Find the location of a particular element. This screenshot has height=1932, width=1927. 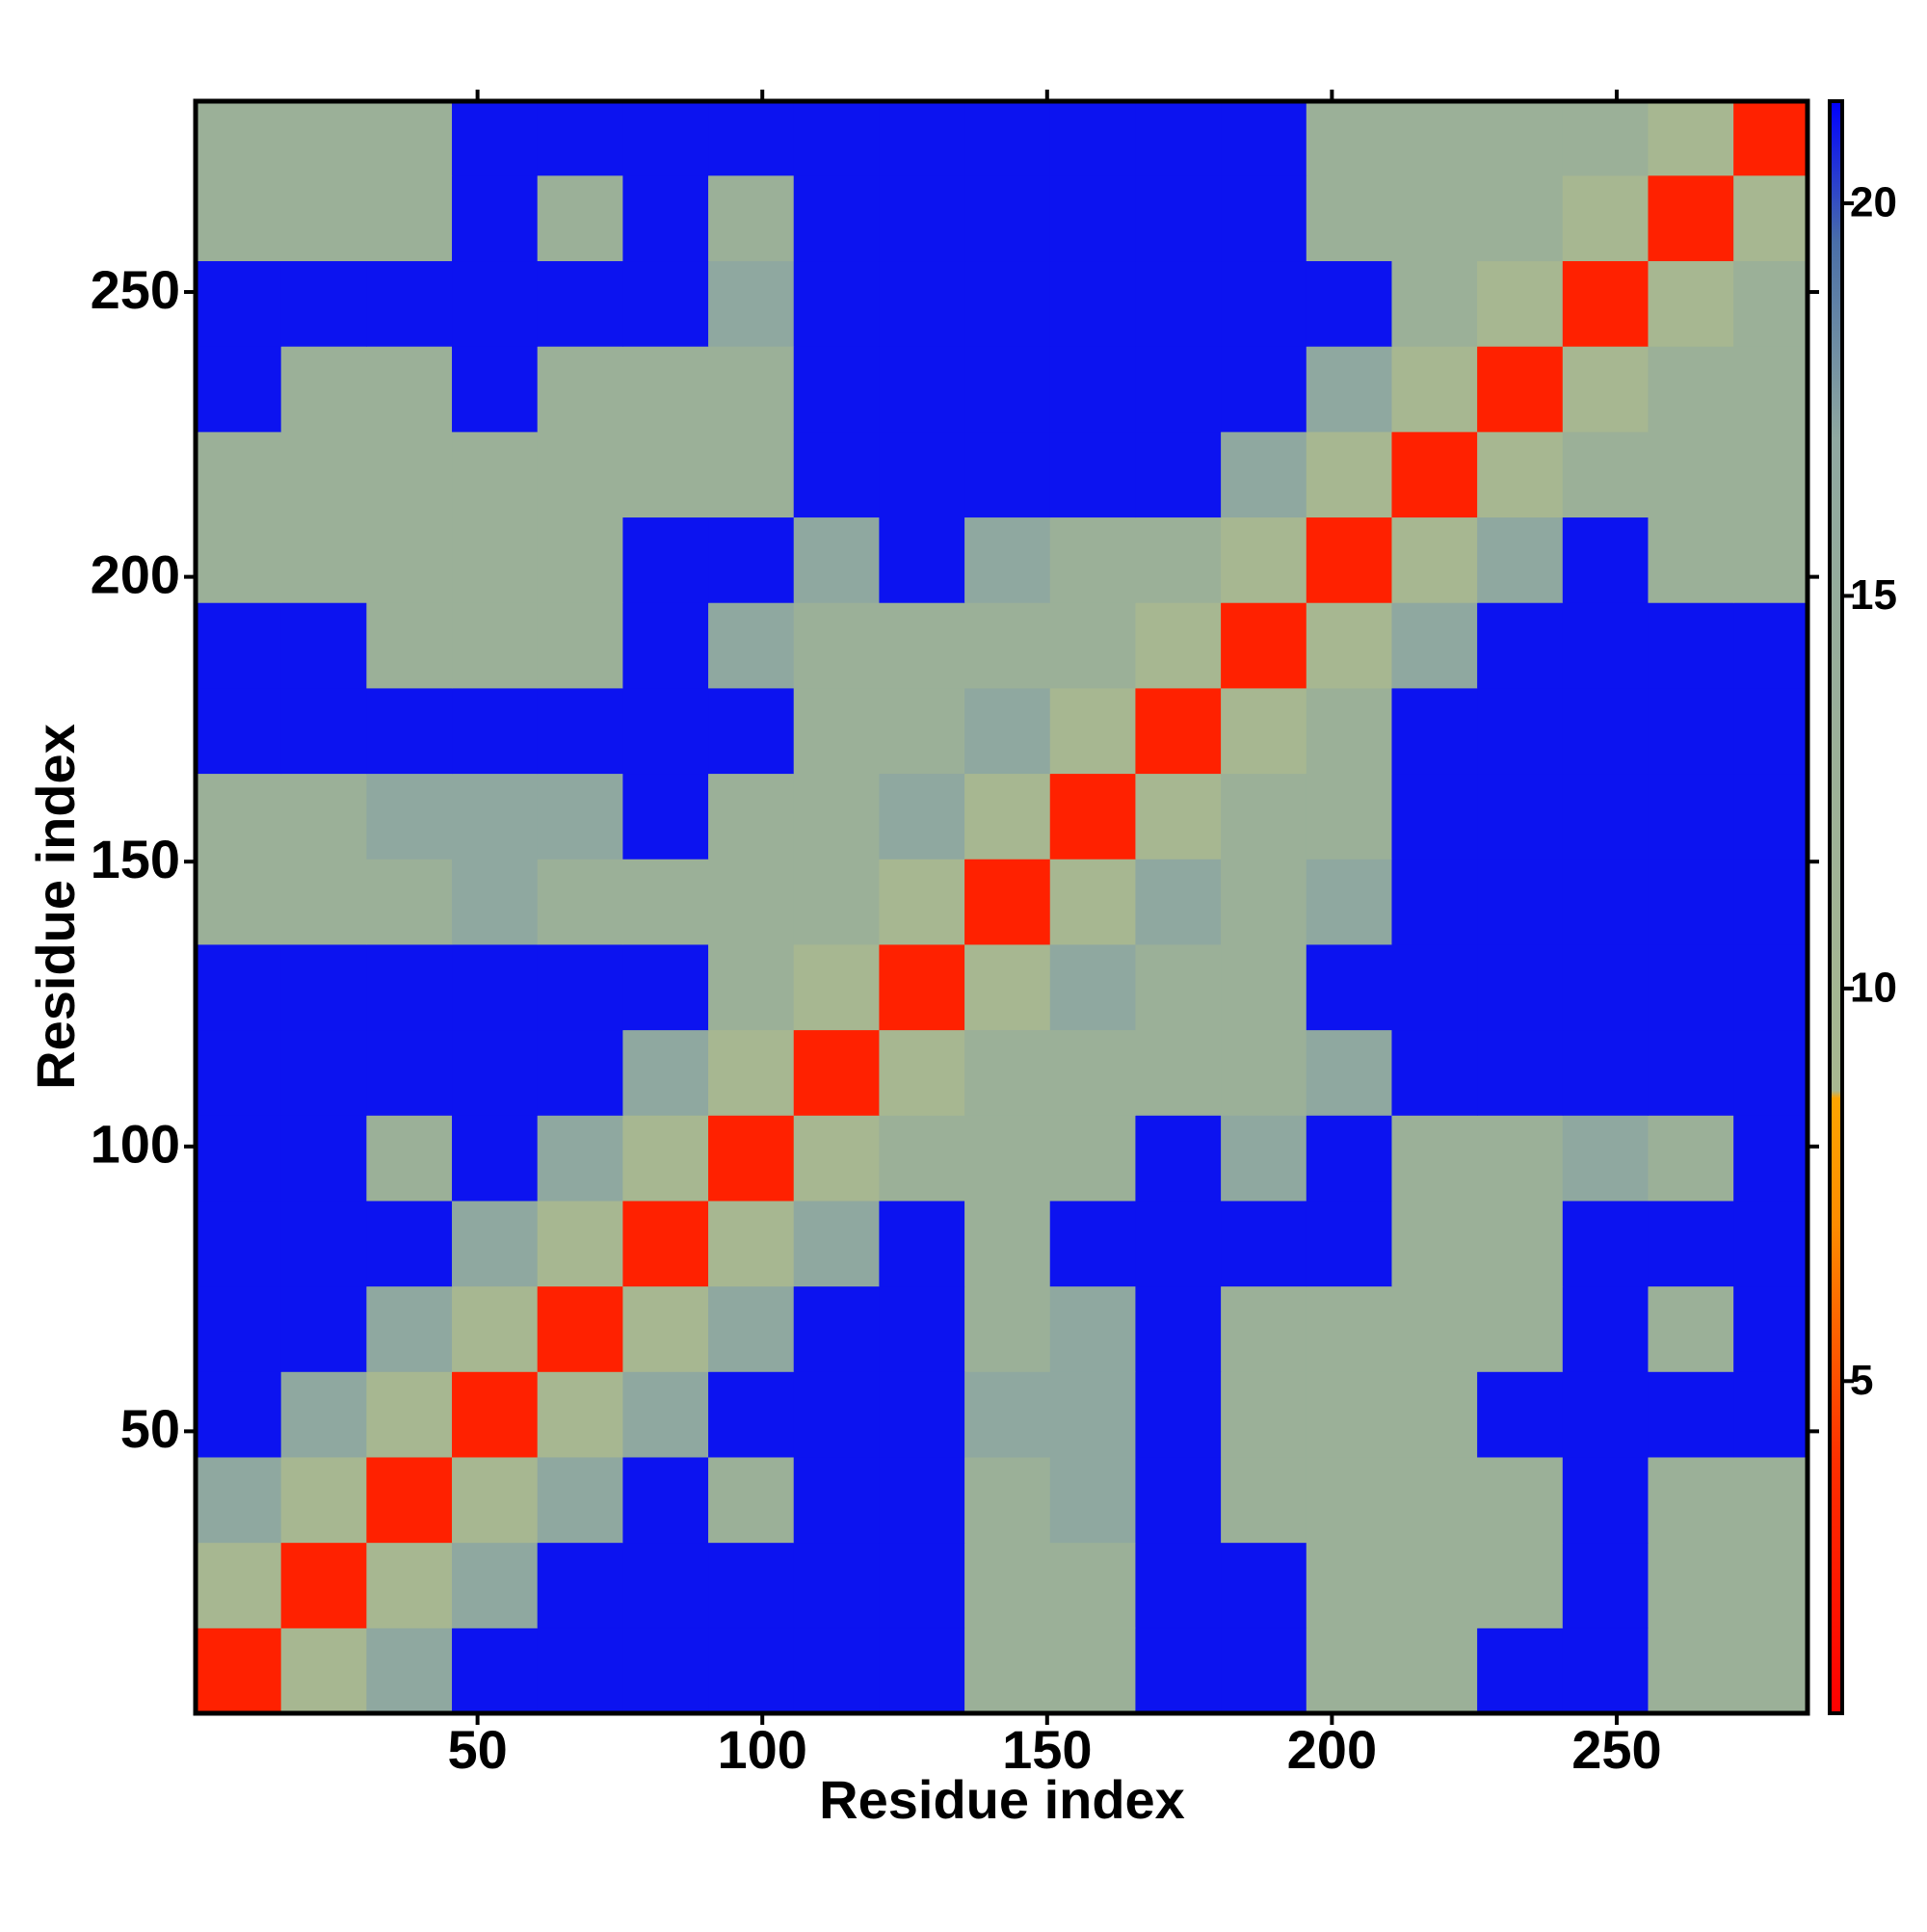

x-axis-title: Residue index is located at coordinates (1002, 1799).